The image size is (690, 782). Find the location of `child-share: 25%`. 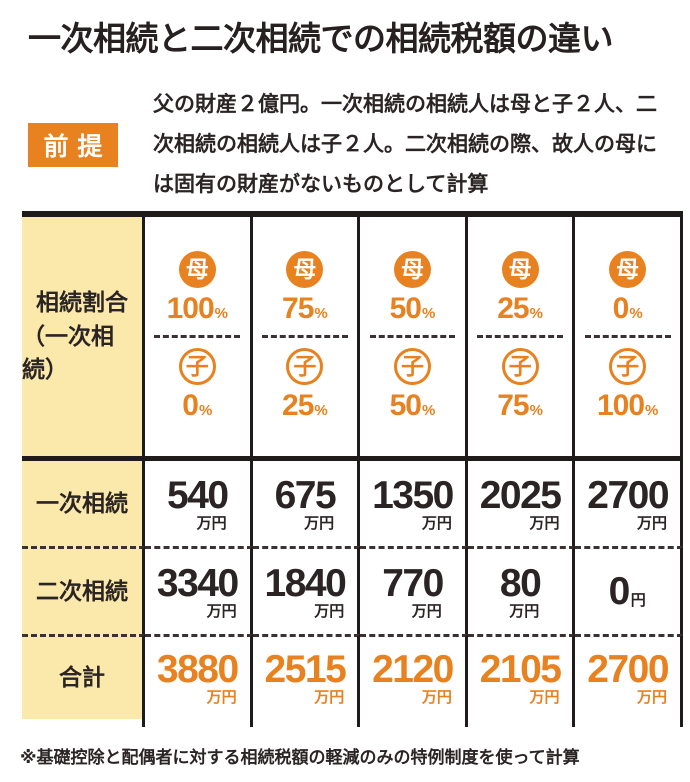

child-share: 25% is located at coordinates (305, 406).